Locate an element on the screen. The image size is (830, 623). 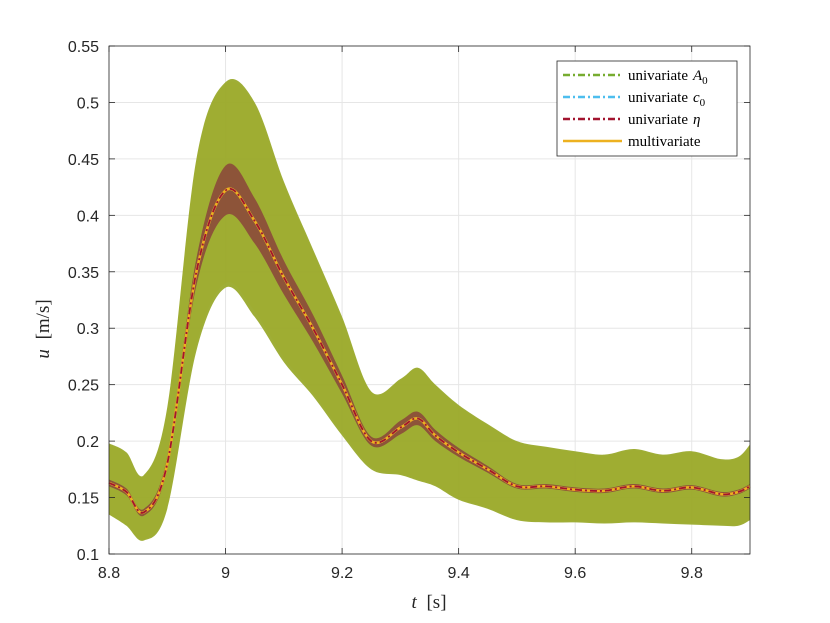
x-axis-unit: [s] is located at coordinates (436, 602).